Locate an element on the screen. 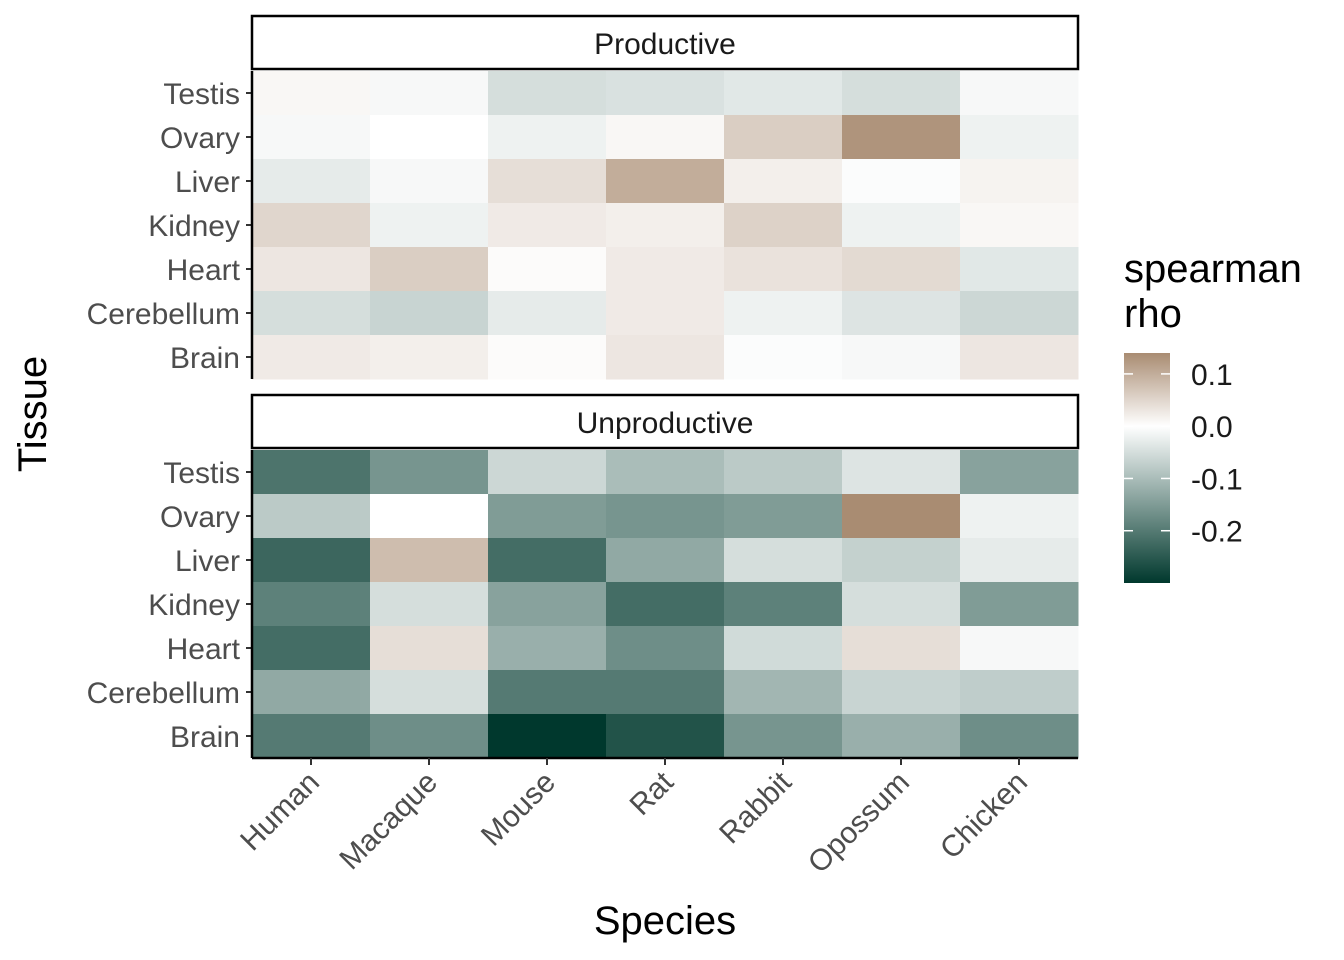  y-axis-title: Tissue is located at coordinates (33, 414).